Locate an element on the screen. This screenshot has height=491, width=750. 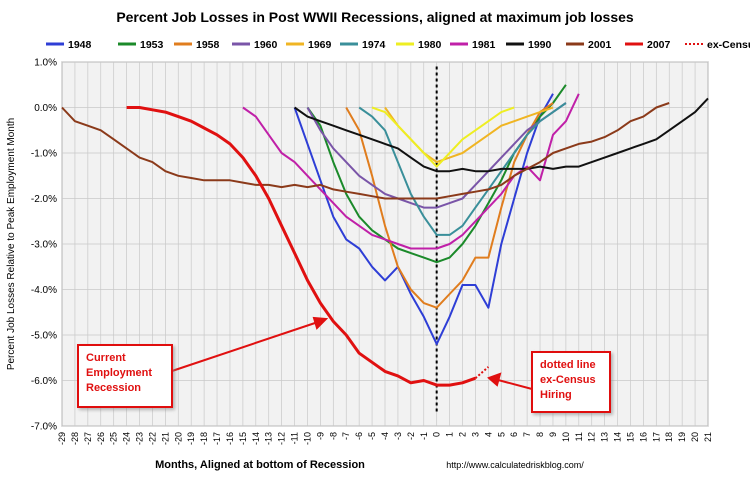
x-tick-label: -26 is located at coordinates (101, 438).